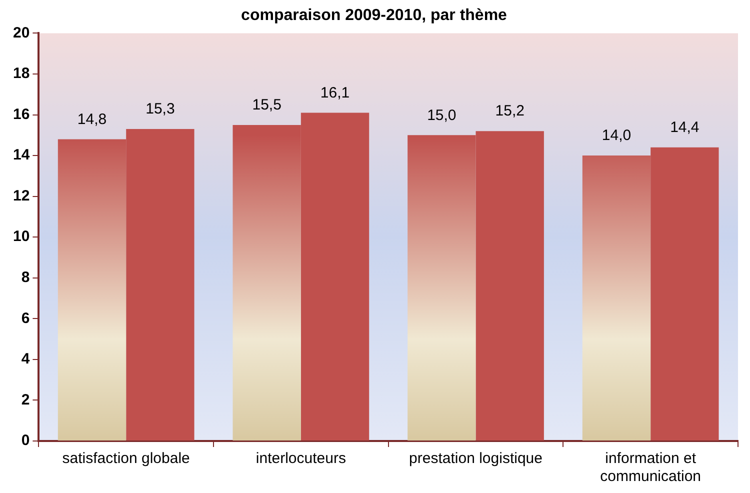 This screenshot has height=493, width=750. I want to click on y-tick-label: 2, so click(25, 399).